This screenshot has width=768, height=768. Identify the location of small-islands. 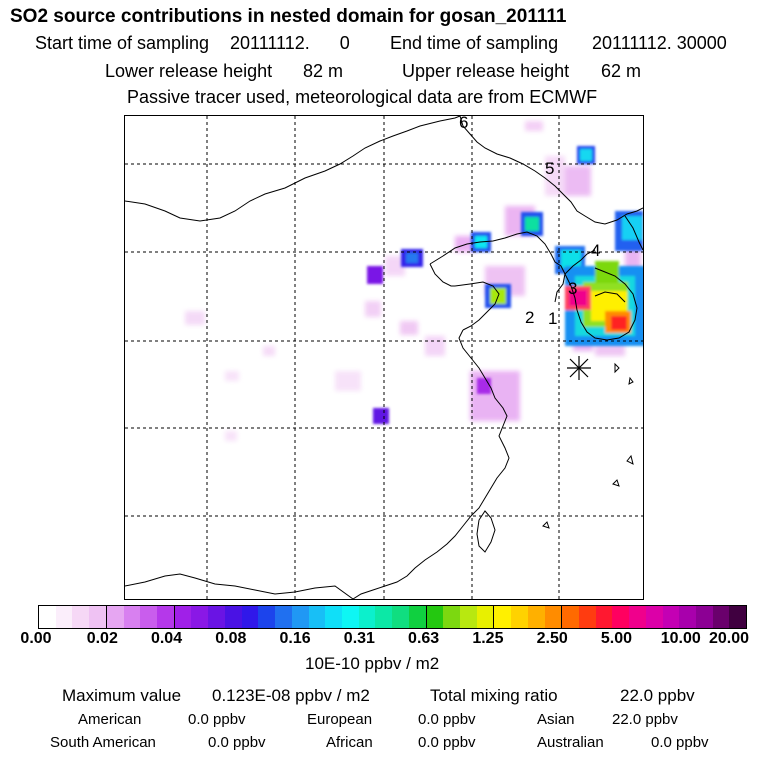
(588, 445).